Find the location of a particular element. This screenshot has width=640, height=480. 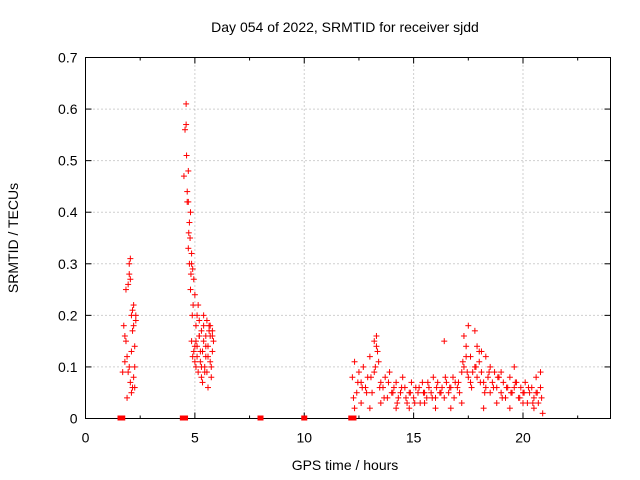

x-tick-label: 5 is located at coordinates (195, 438).